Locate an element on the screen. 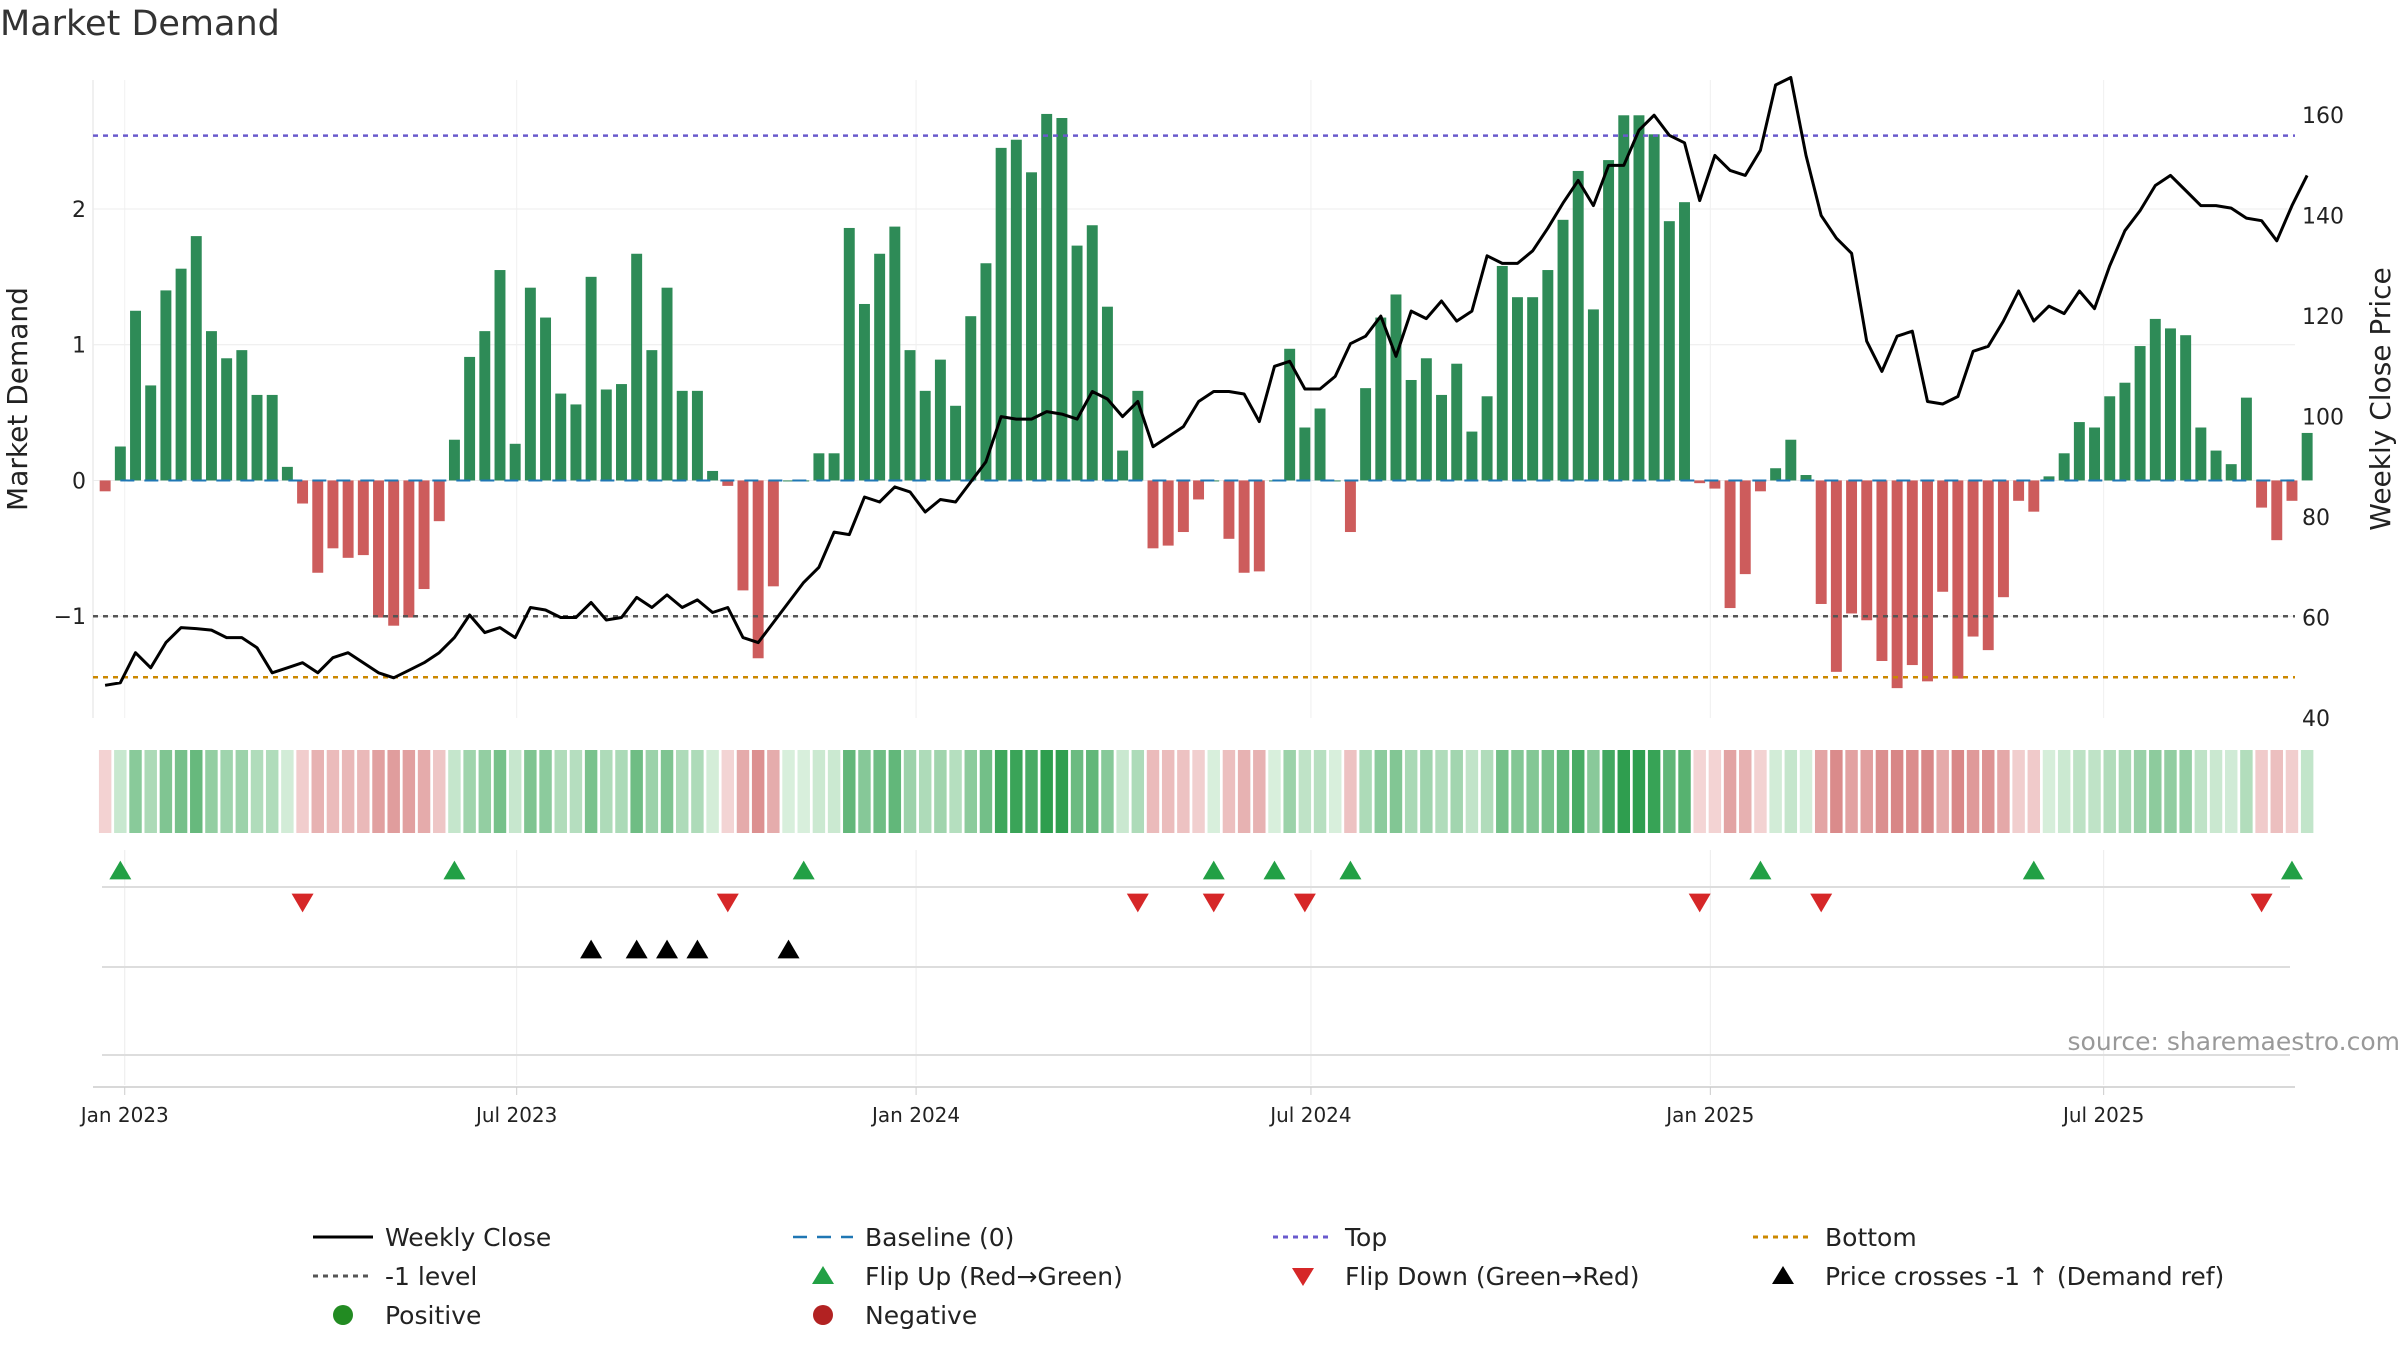  legend-item: Flip Up (Red→Green) is located at coordinates (967, 1276).